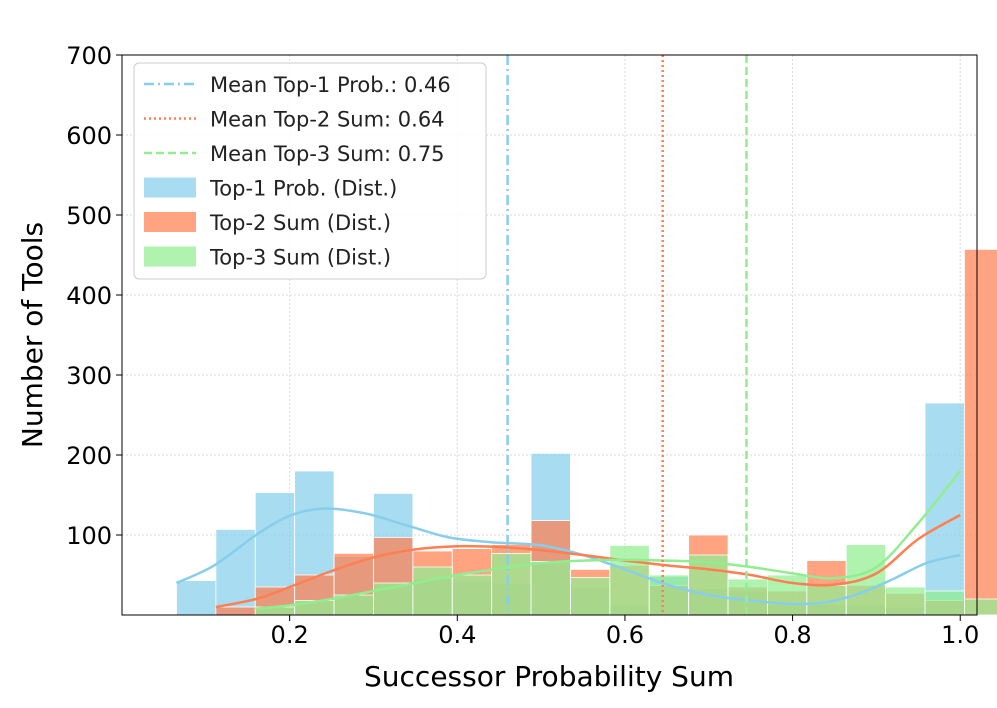  I want to click on legend-label: Top-2 Sum (Dist.), so click(300, 223).